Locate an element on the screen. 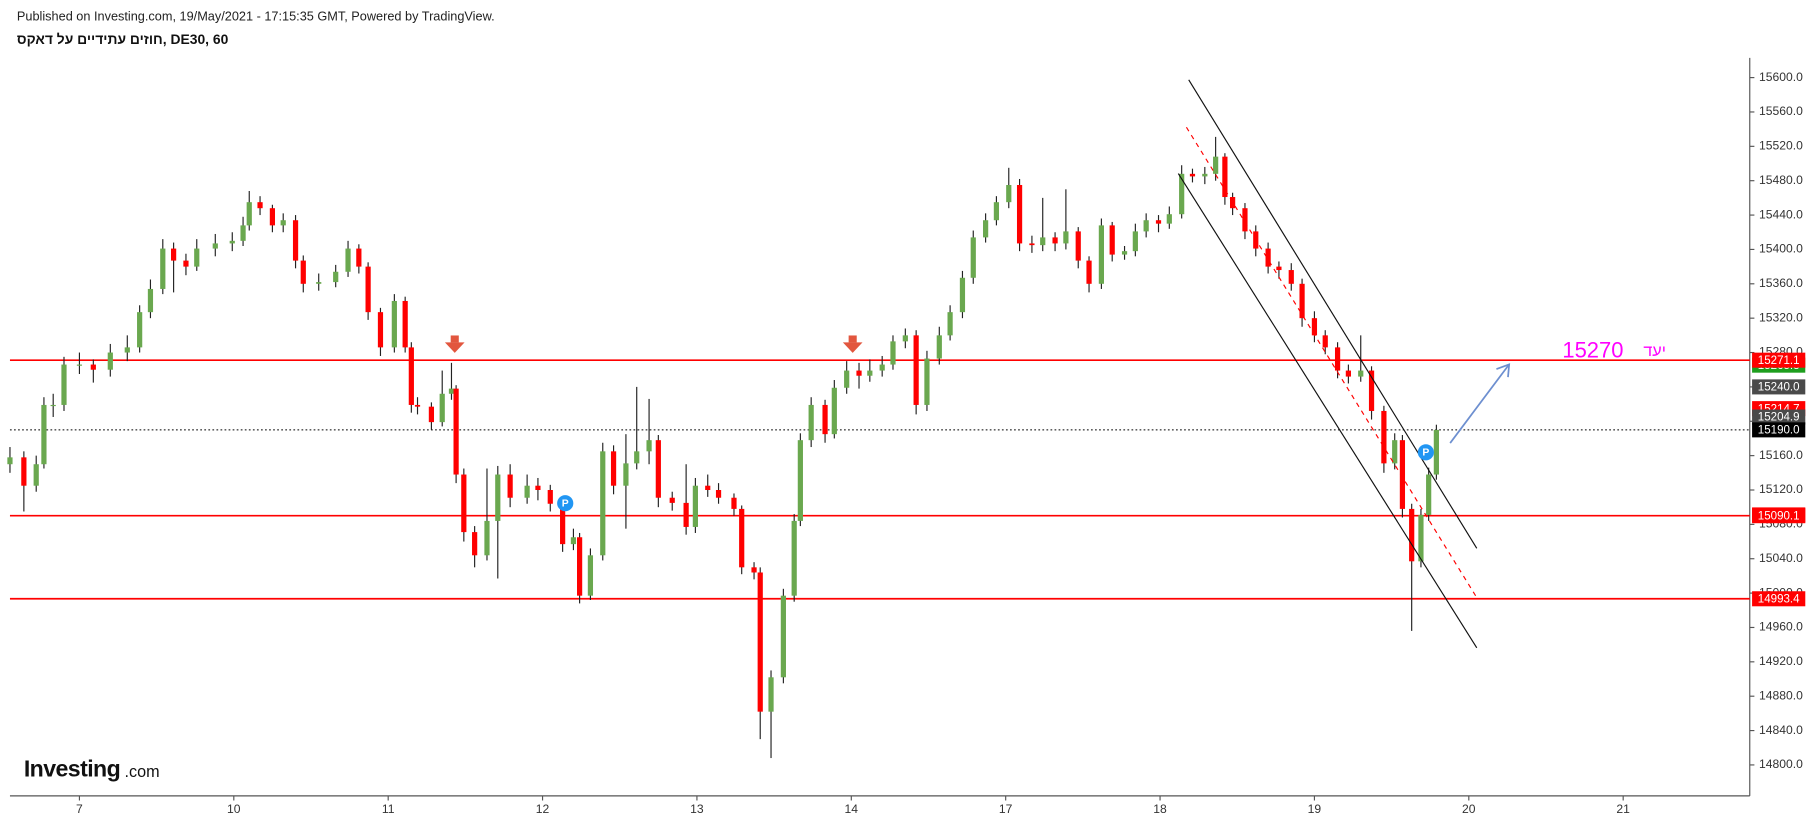 This screenshot has width=1806, height=819. price-tag is located at coordinates (1779, 387).